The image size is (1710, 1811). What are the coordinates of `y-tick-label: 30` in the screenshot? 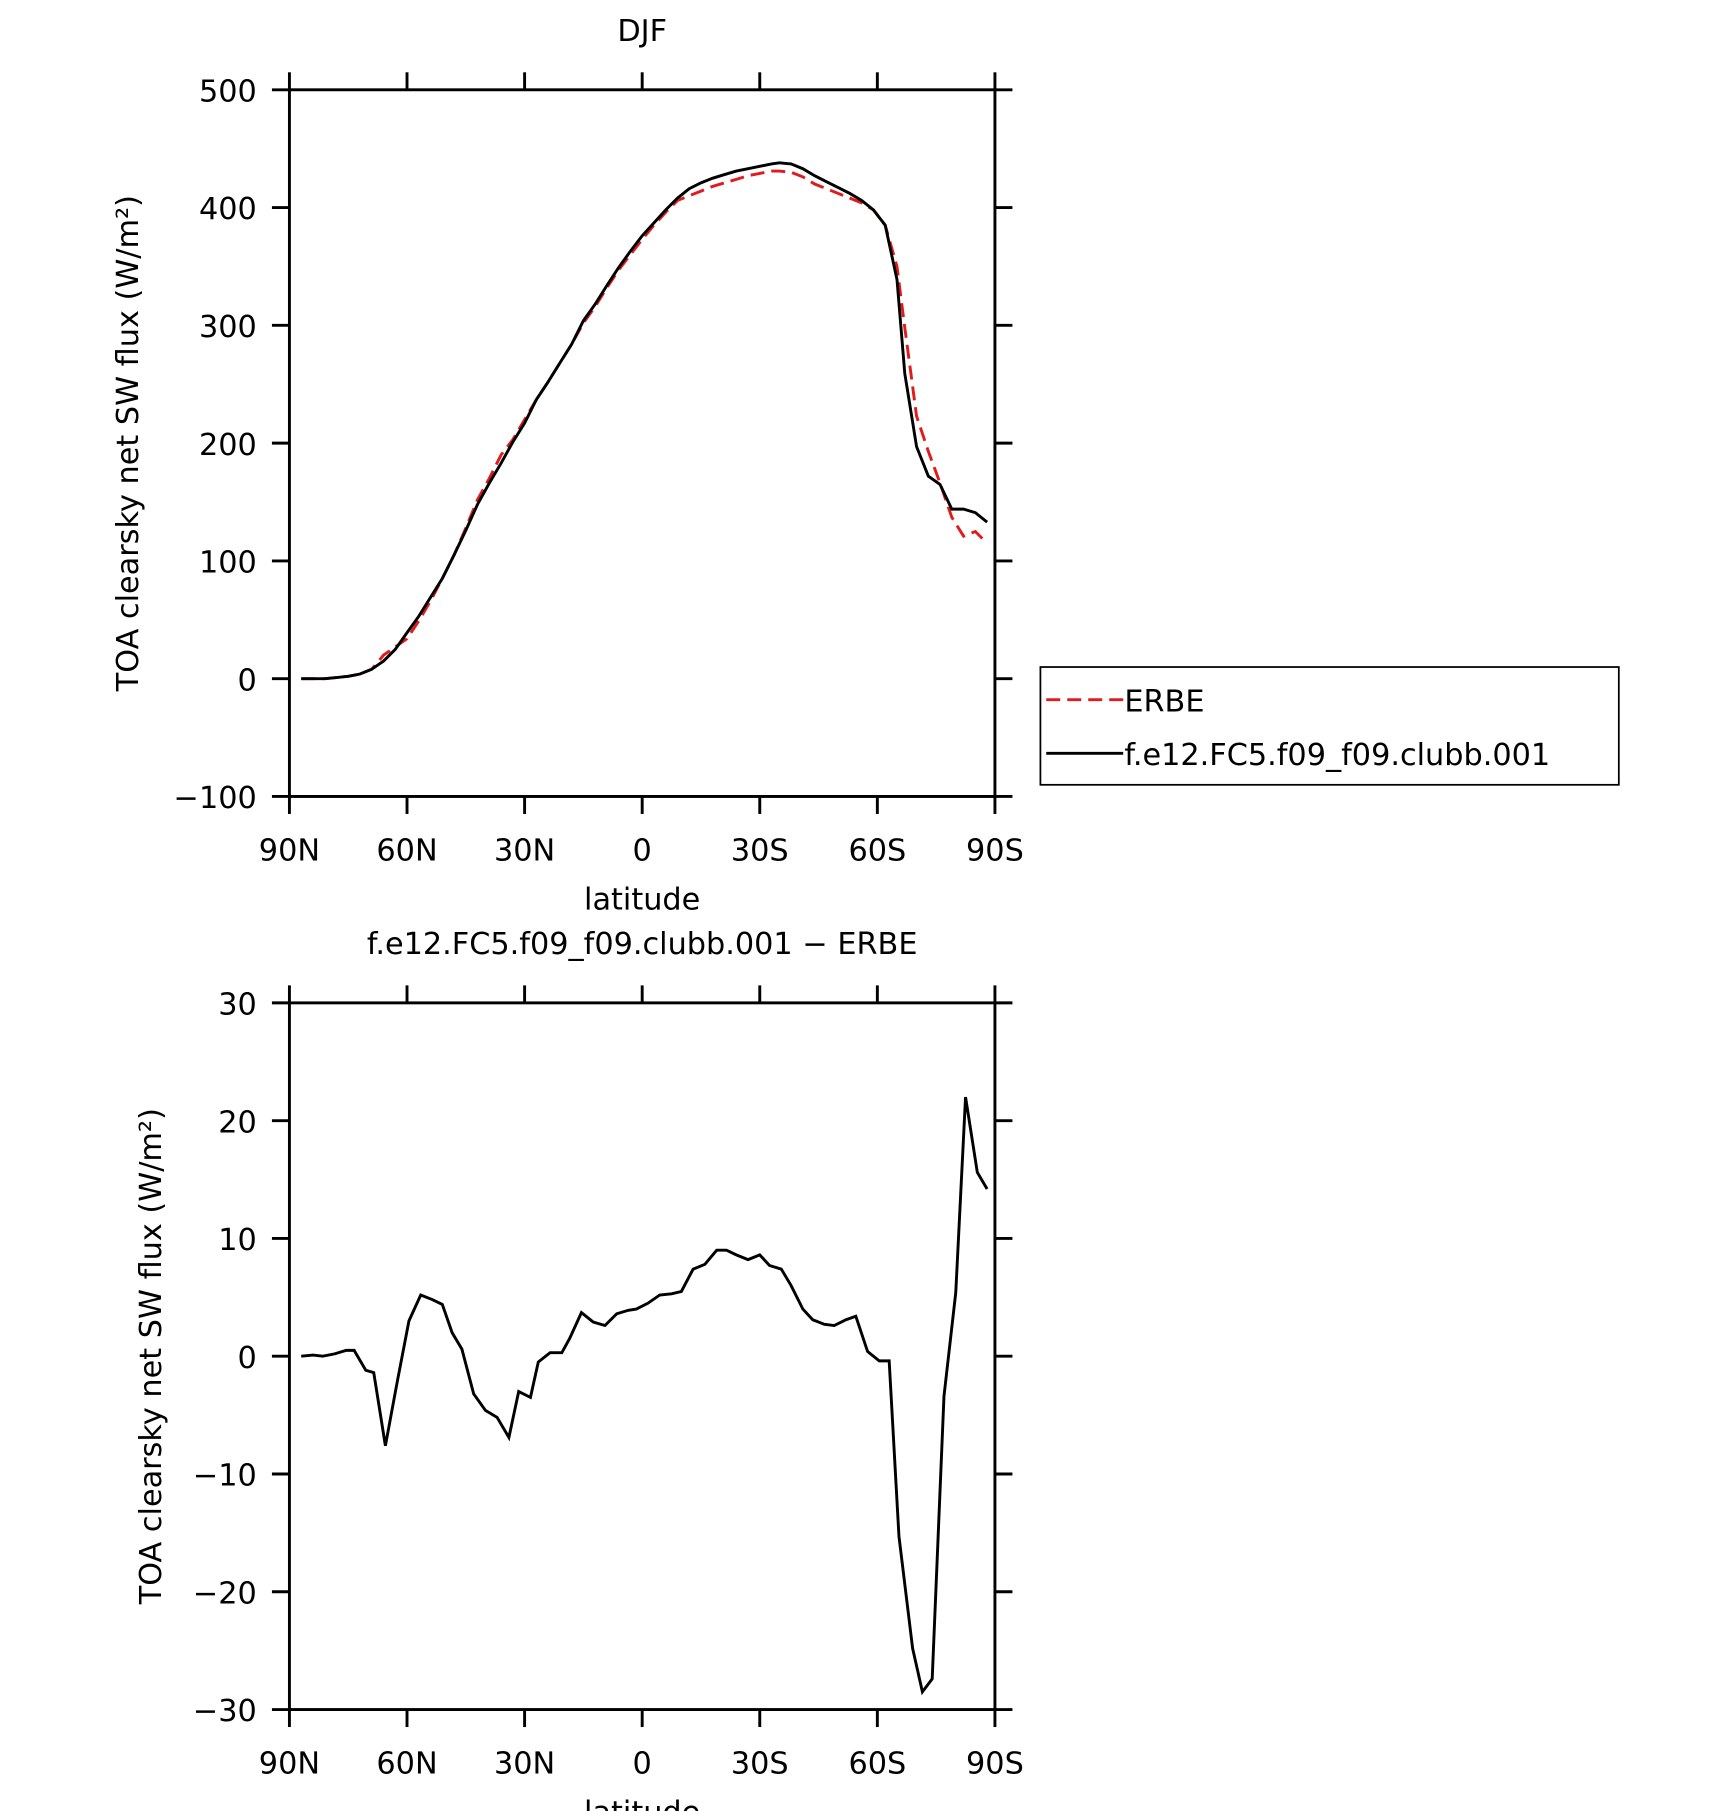 It's located at (237, 1005).